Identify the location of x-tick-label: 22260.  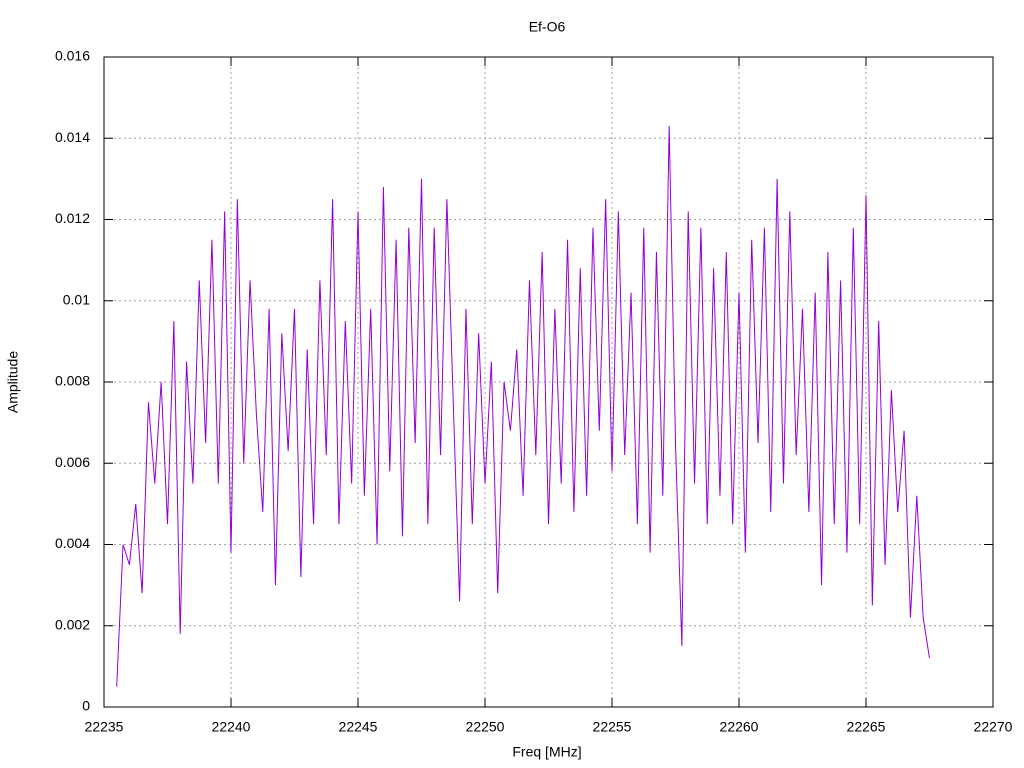
(739, 727).